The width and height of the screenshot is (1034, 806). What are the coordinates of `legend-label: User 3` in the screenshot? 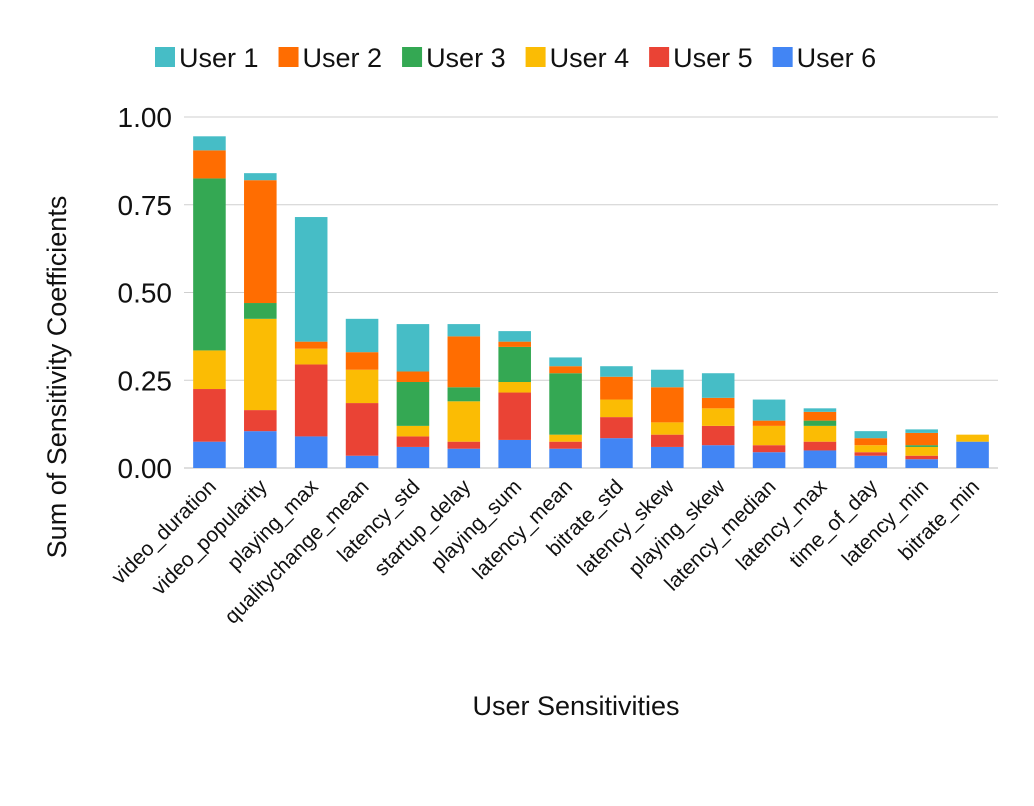 It's located at (466, 58).